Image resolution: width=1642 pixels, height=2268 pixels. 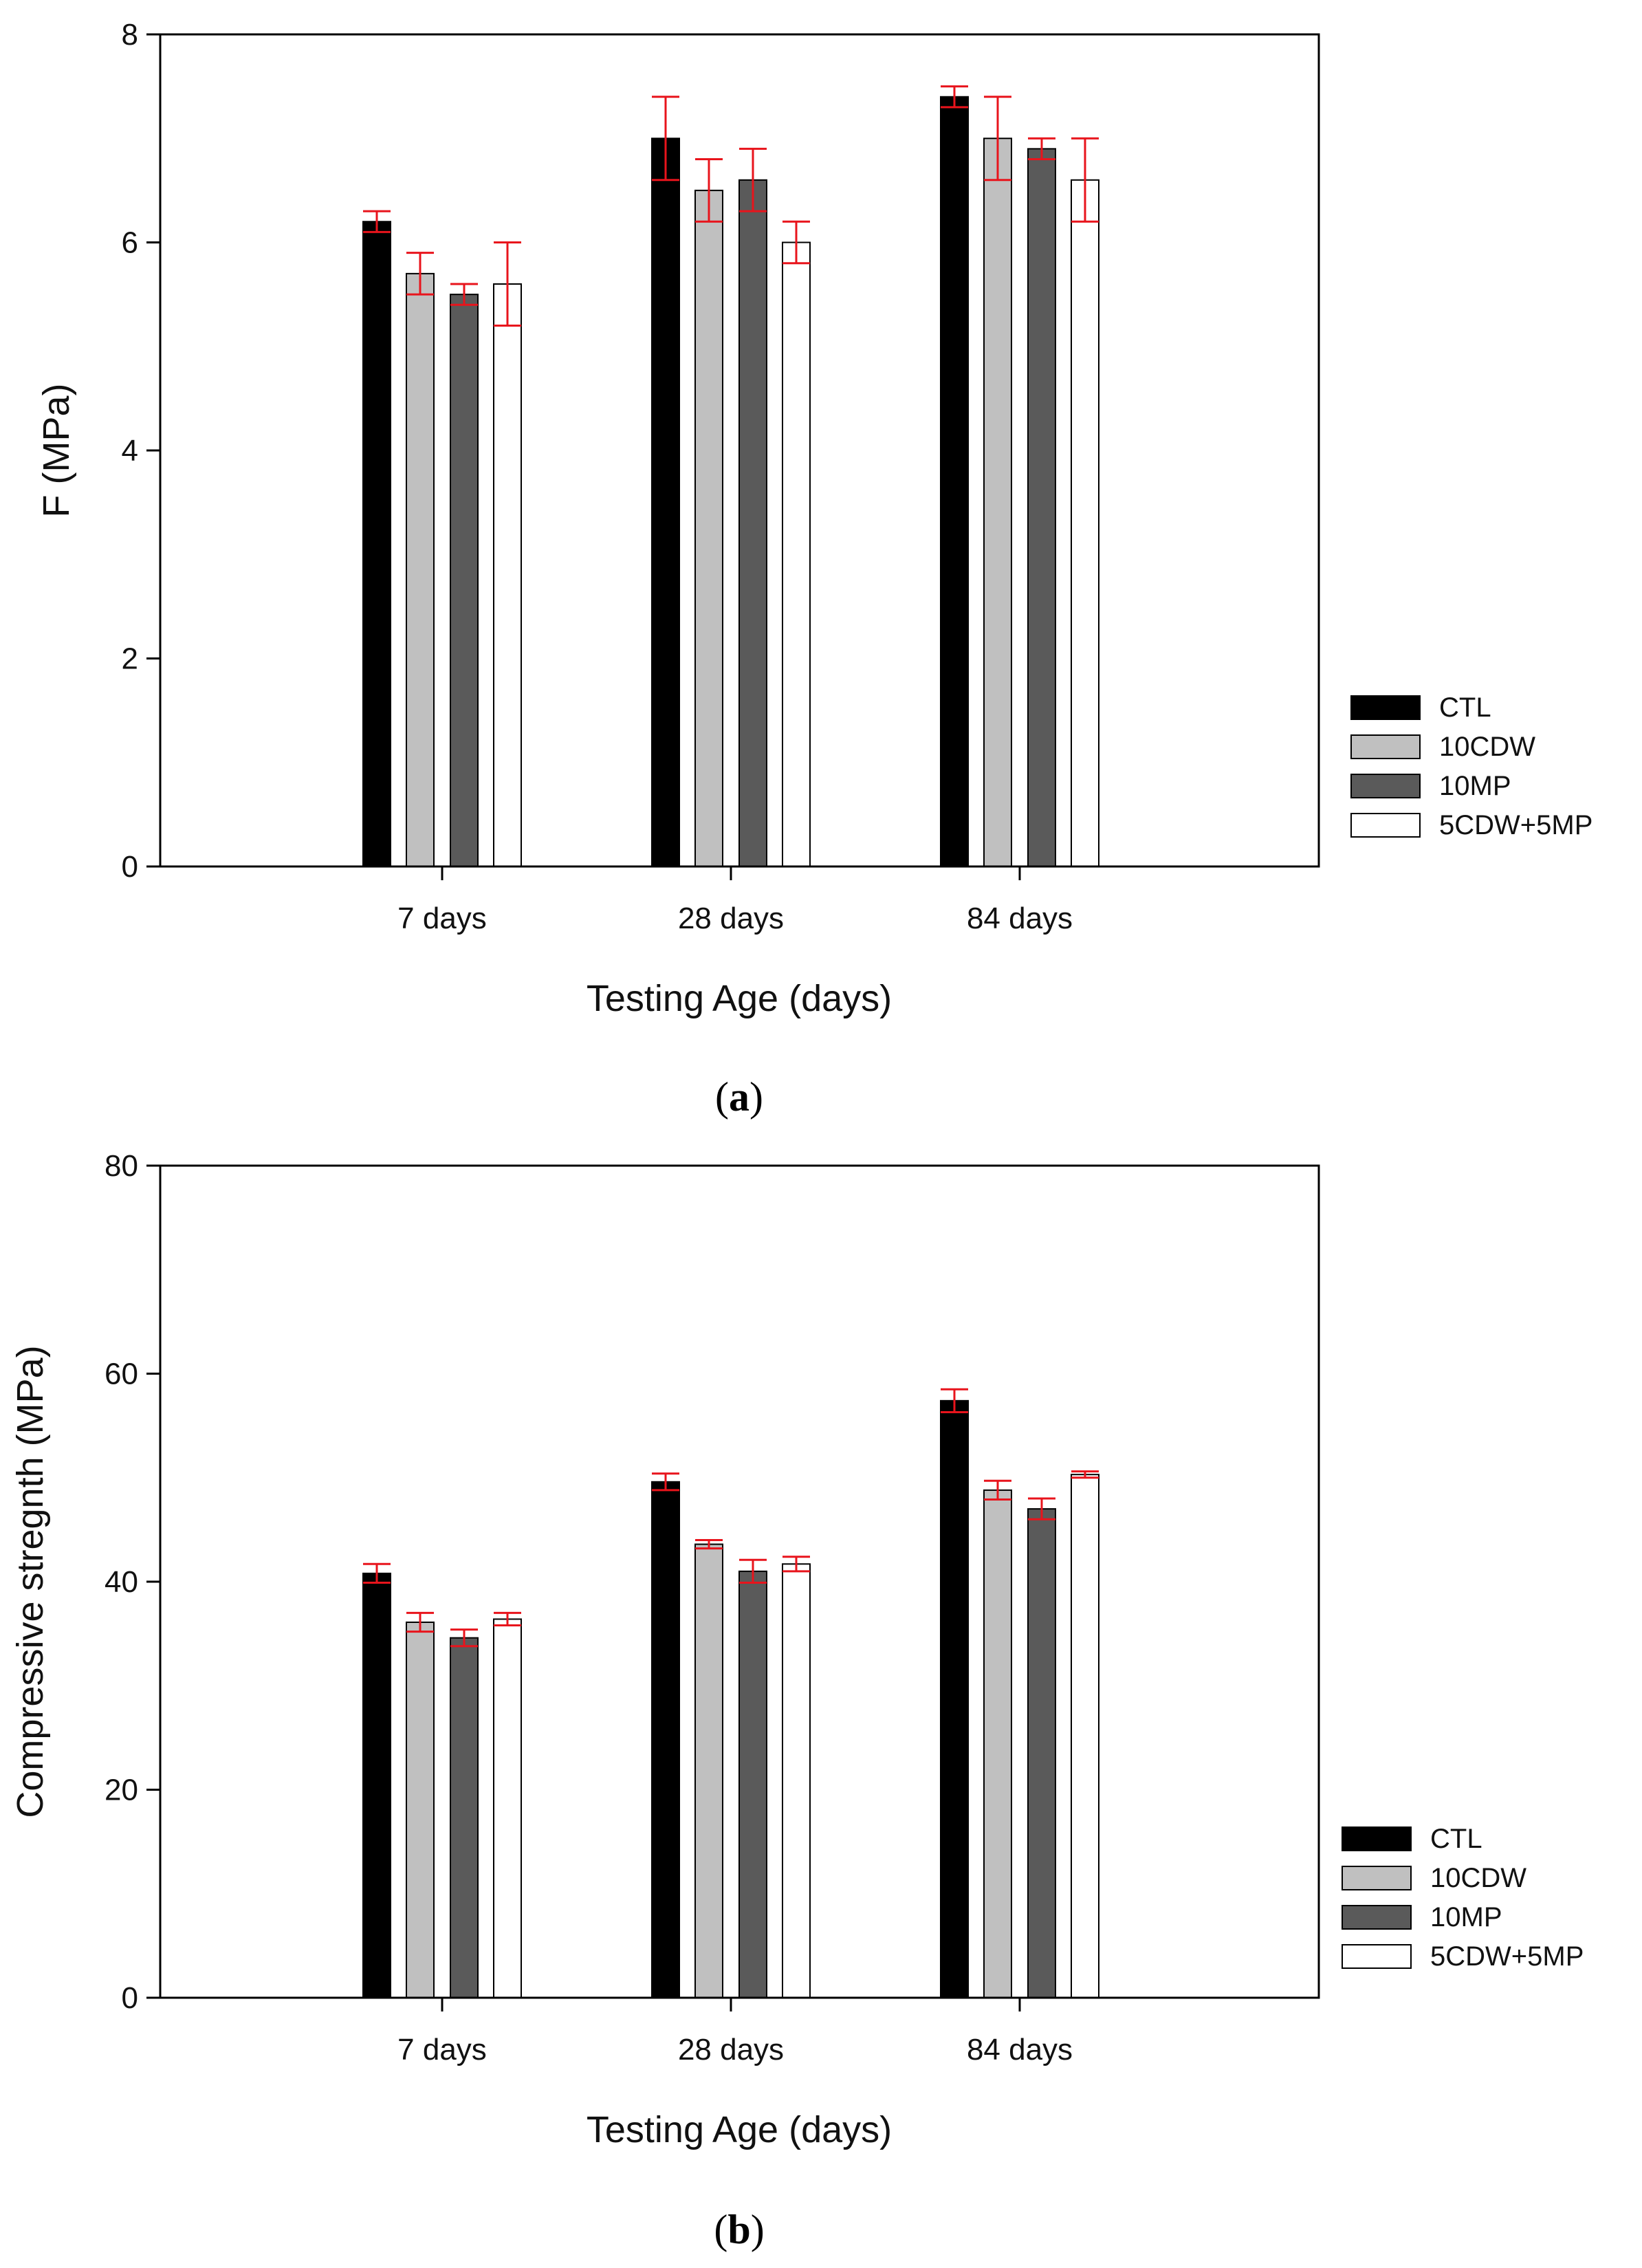 I want to click on panel-b-legend-label: 10CDW, so click(x=1478, y=1878).